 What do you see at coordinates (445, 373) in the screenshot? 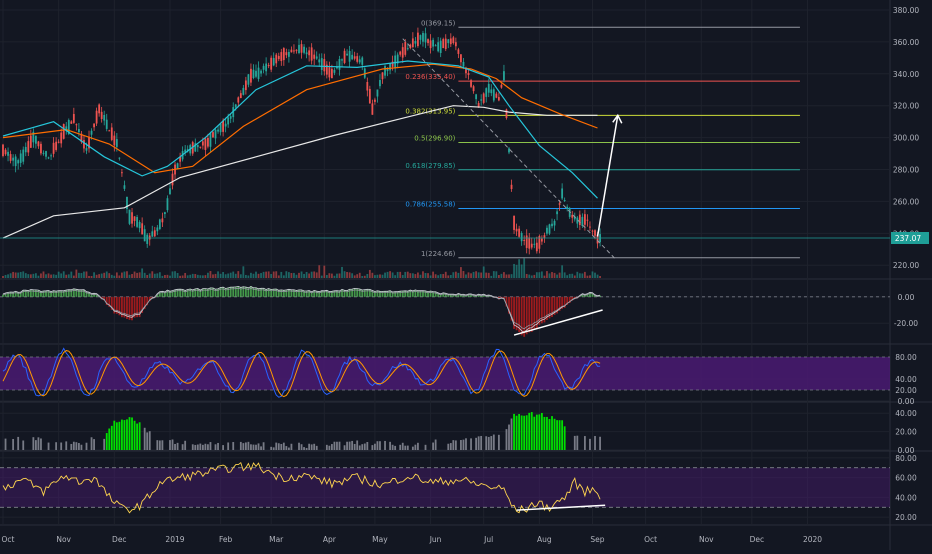
I see `stochastic-band` at bounding box center [445, 373].